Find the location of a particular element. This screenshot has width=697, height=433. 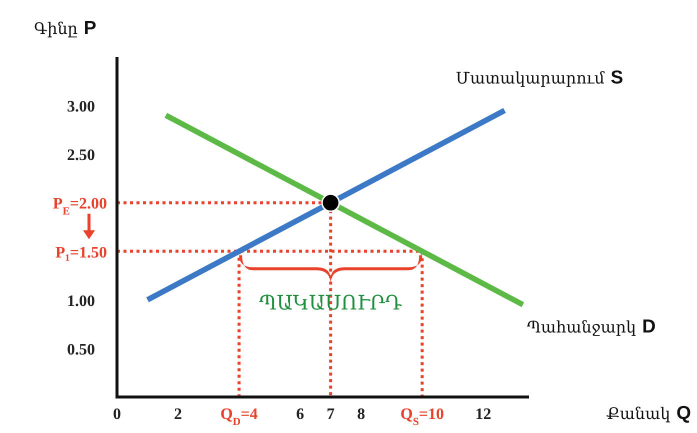

y-tick-label: P₁=1.50 is located at coordinates (81, 253).